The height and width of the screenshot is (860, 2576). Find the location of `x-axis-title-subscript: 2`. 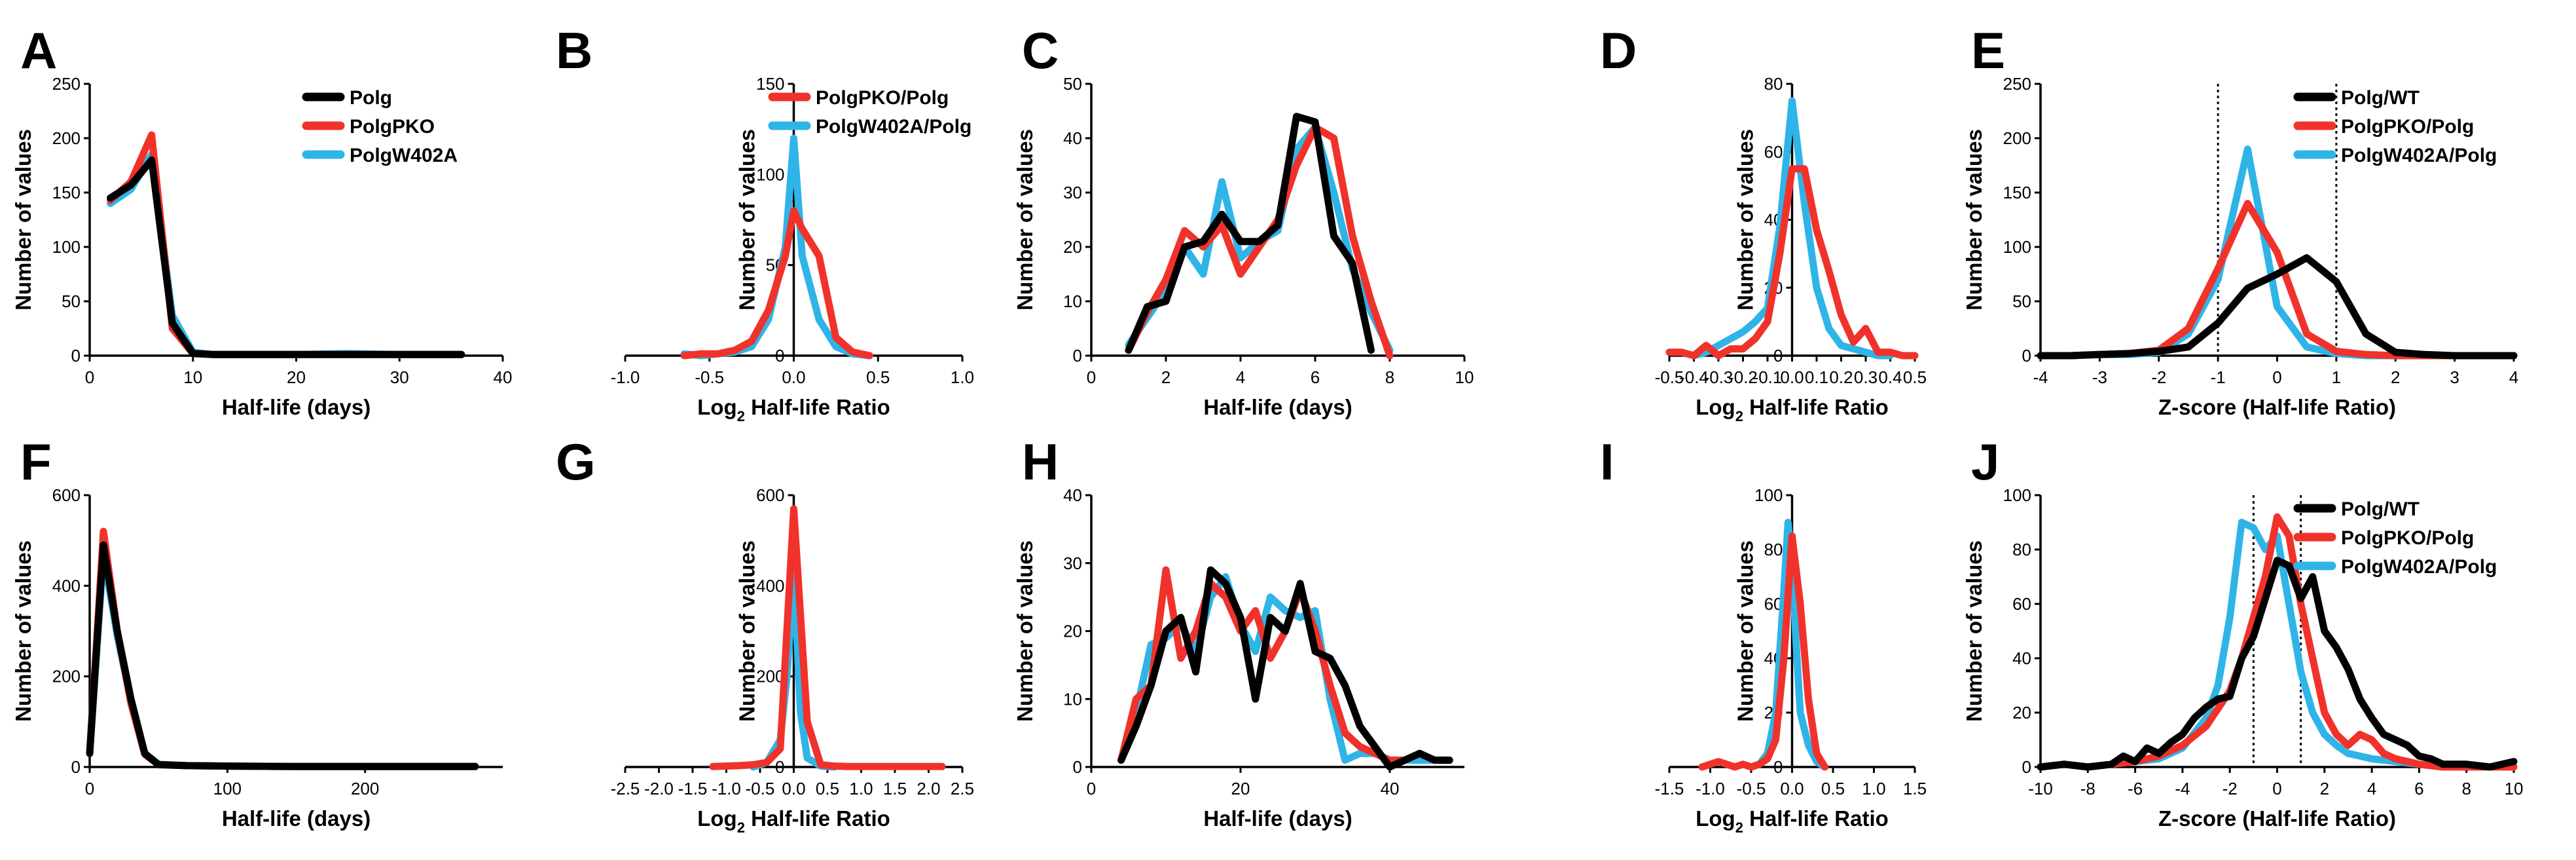

x-axis-title-subscript: 2 is located at coordinates (1739, 416).